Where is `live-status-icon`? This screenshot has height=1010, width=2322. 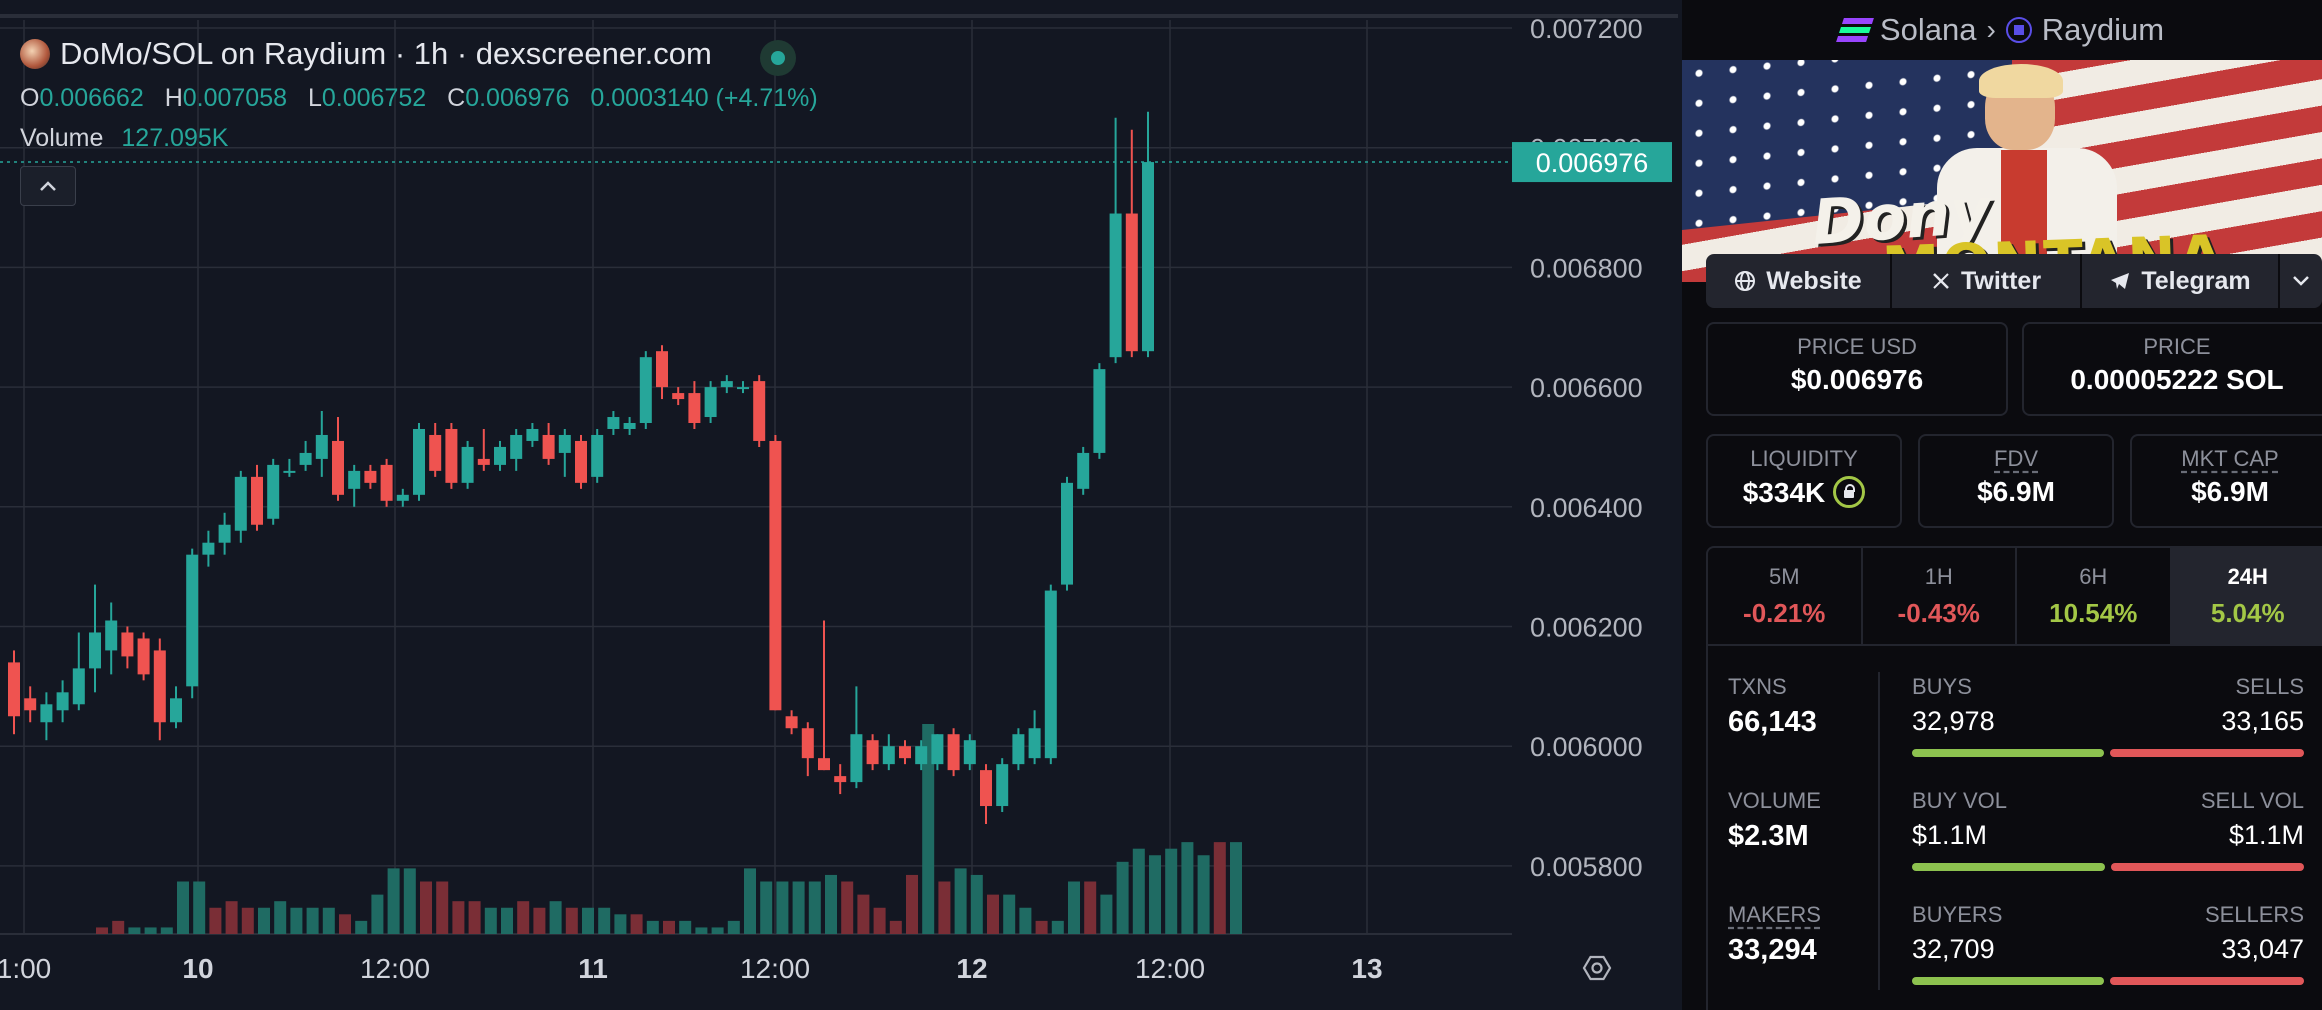
live-status-icon is located at coordinates (778, 58).